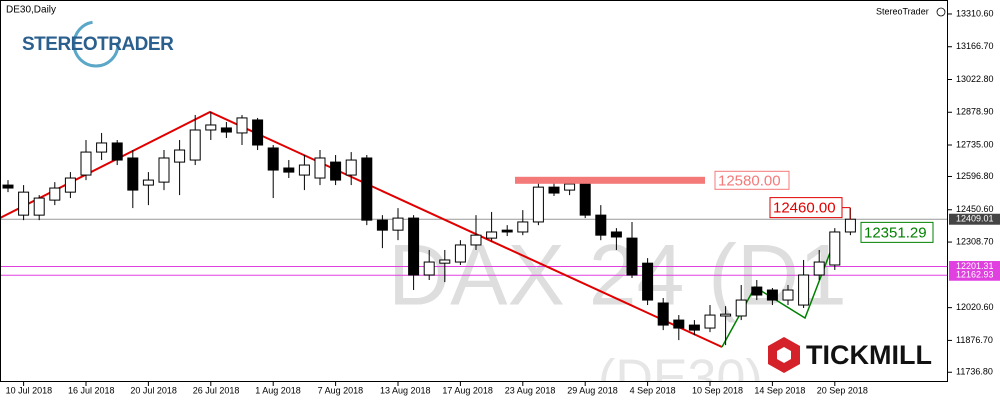 This screenshot has height=400, width=1000. What do you see at coordinates (153, 390) in the screenshot?
I see `x-tick-label: 20 Jul 2018` at bounding box center [153, 390].